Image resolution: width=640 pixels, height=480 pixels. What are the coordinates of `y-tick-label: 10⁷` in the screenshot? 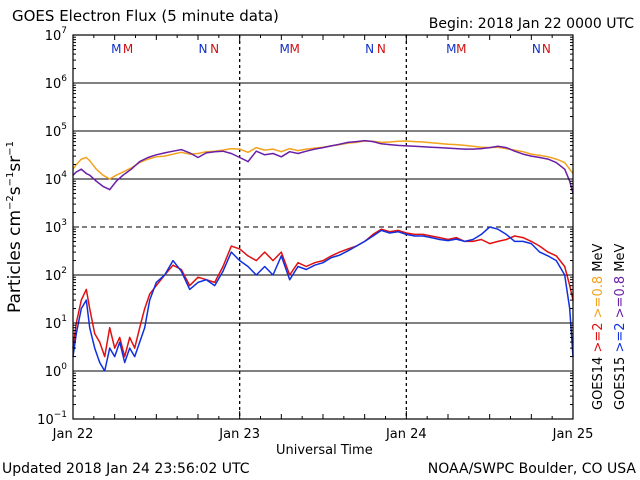 It's located at (56, 35).